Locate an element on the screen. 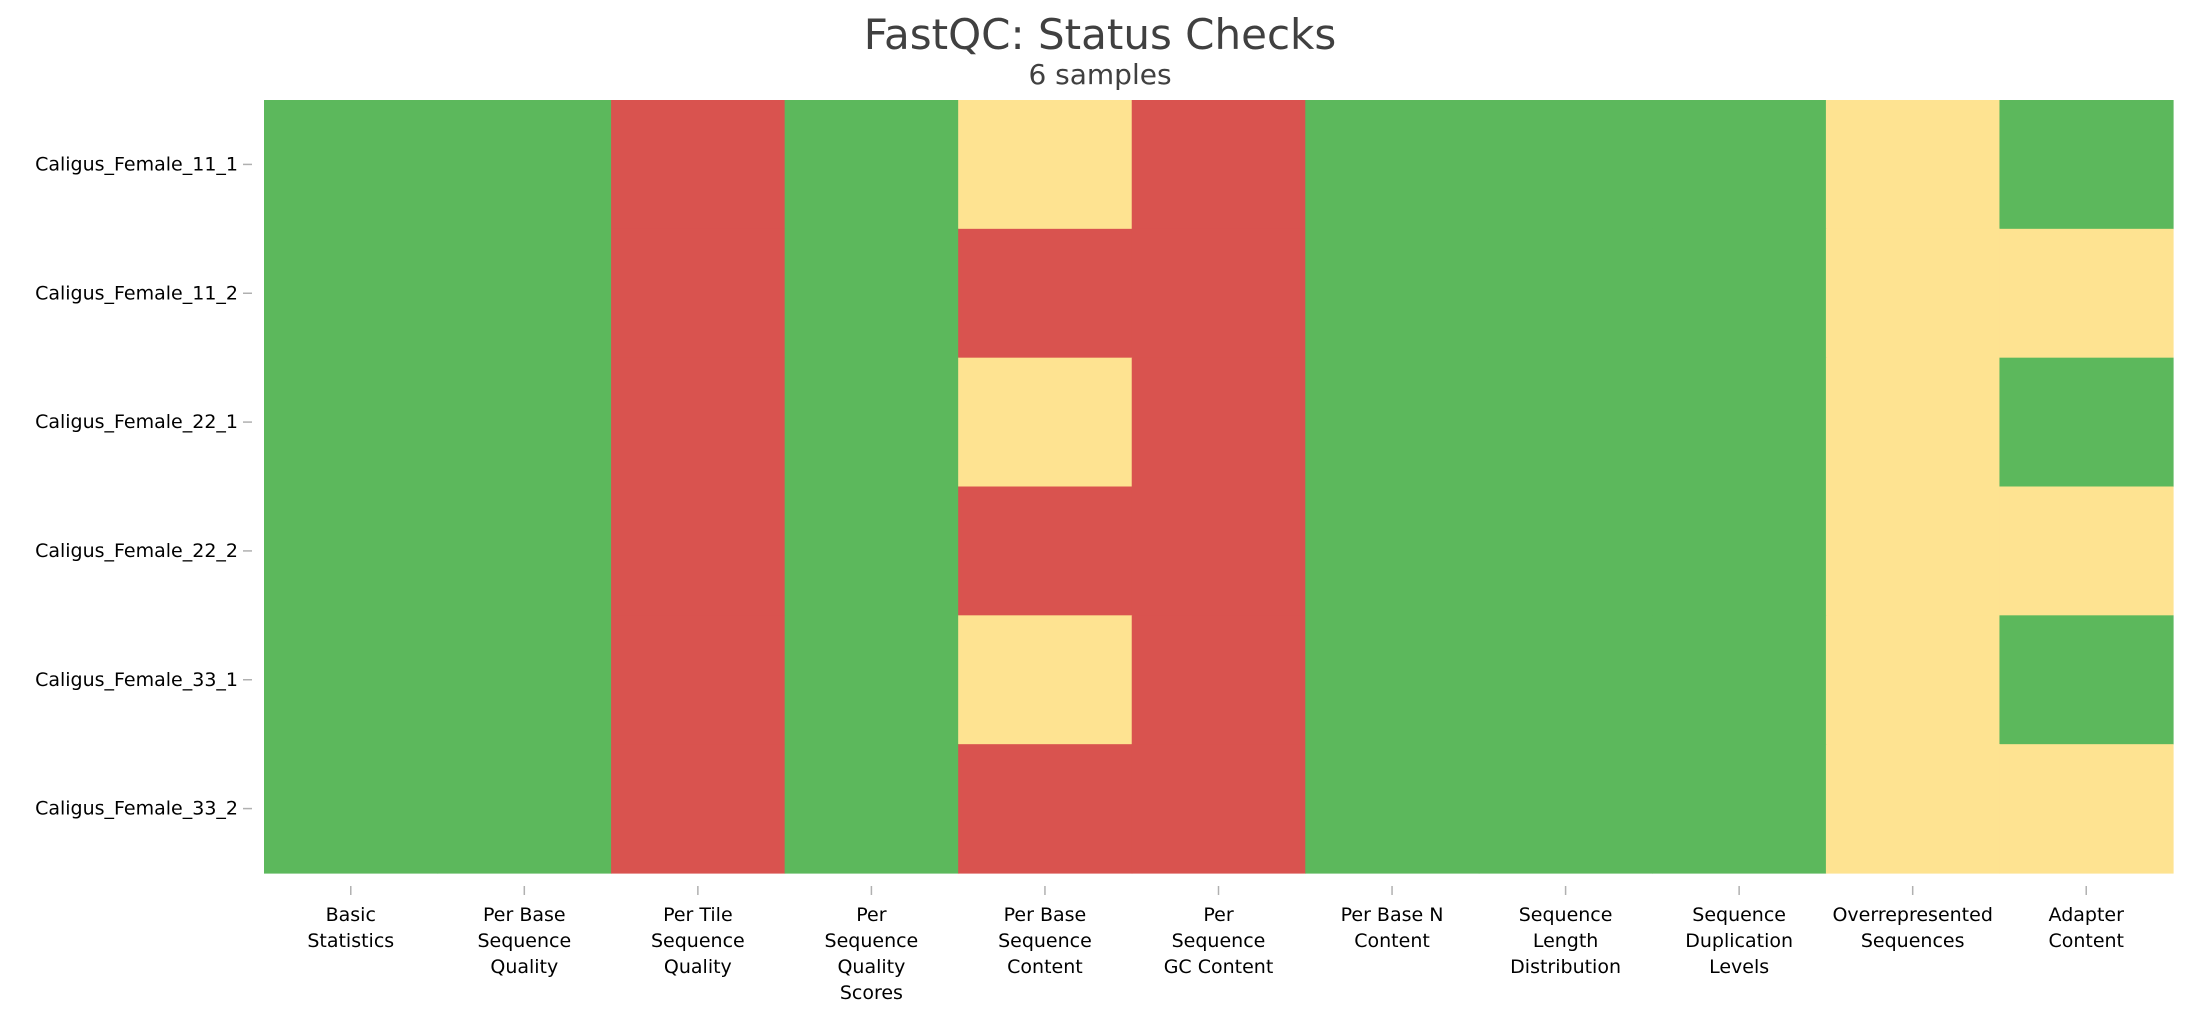 The height and width of the screenshot is (1024, 2200). chart-title: FastQC: Status Checks is located at coordinates (1100, 34).